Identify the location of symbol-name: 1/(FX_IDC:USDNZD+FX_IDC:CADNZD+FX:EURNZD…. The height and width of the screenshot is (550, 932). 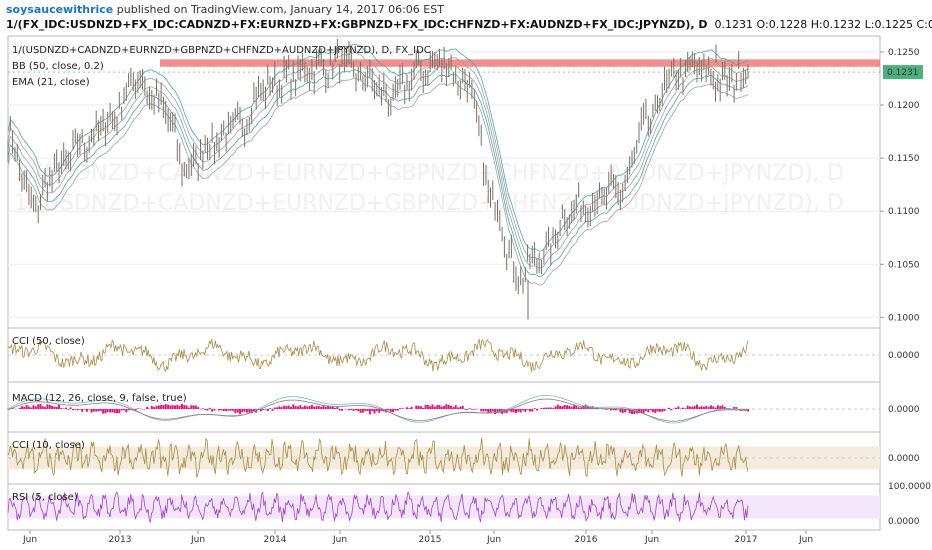
(357, 24).